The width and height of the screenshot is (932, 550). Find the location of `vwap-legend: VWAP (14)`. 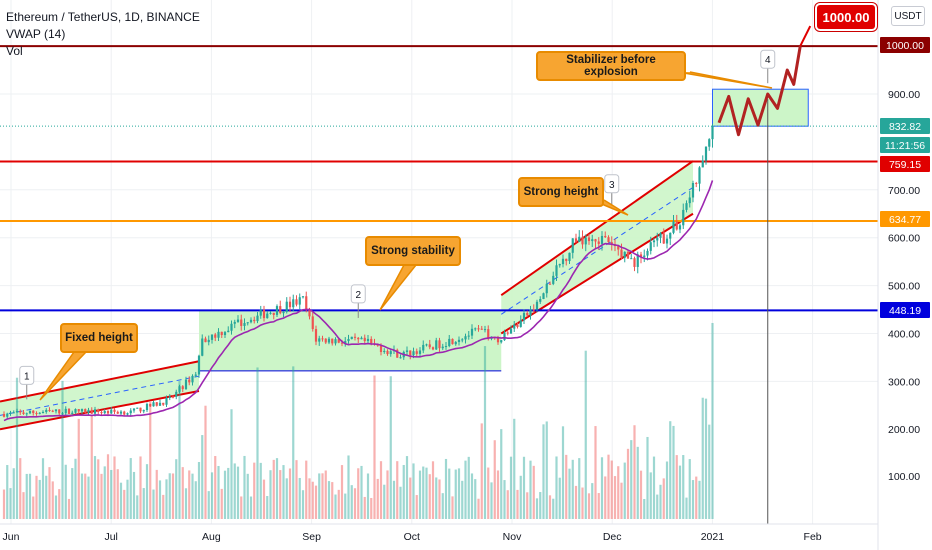

vwap-legend: VWAP (14) is located at coordinates (36, 34).